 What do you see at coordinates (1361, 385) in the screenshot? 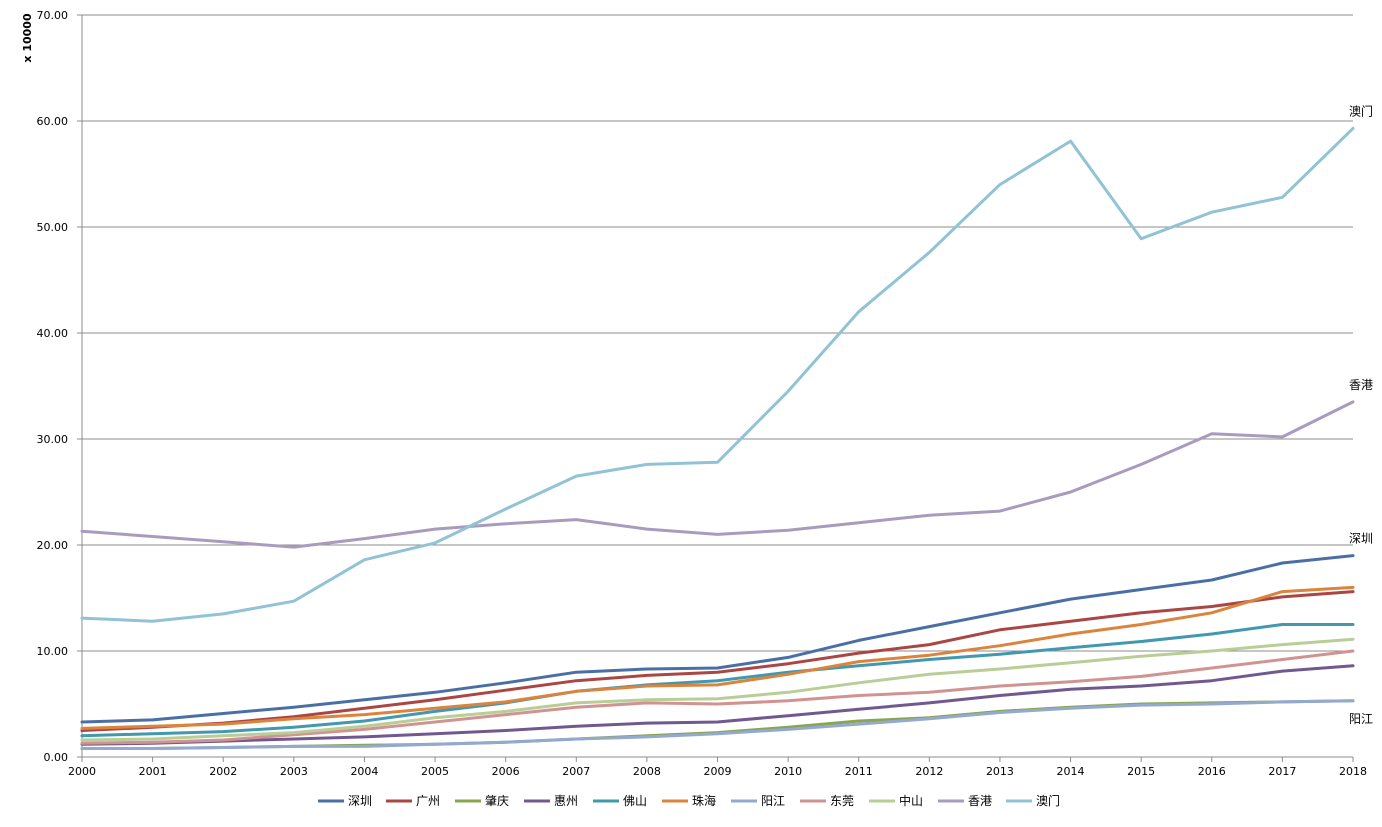
I see `end-label: 香港` at bounding box center [1361, 385].